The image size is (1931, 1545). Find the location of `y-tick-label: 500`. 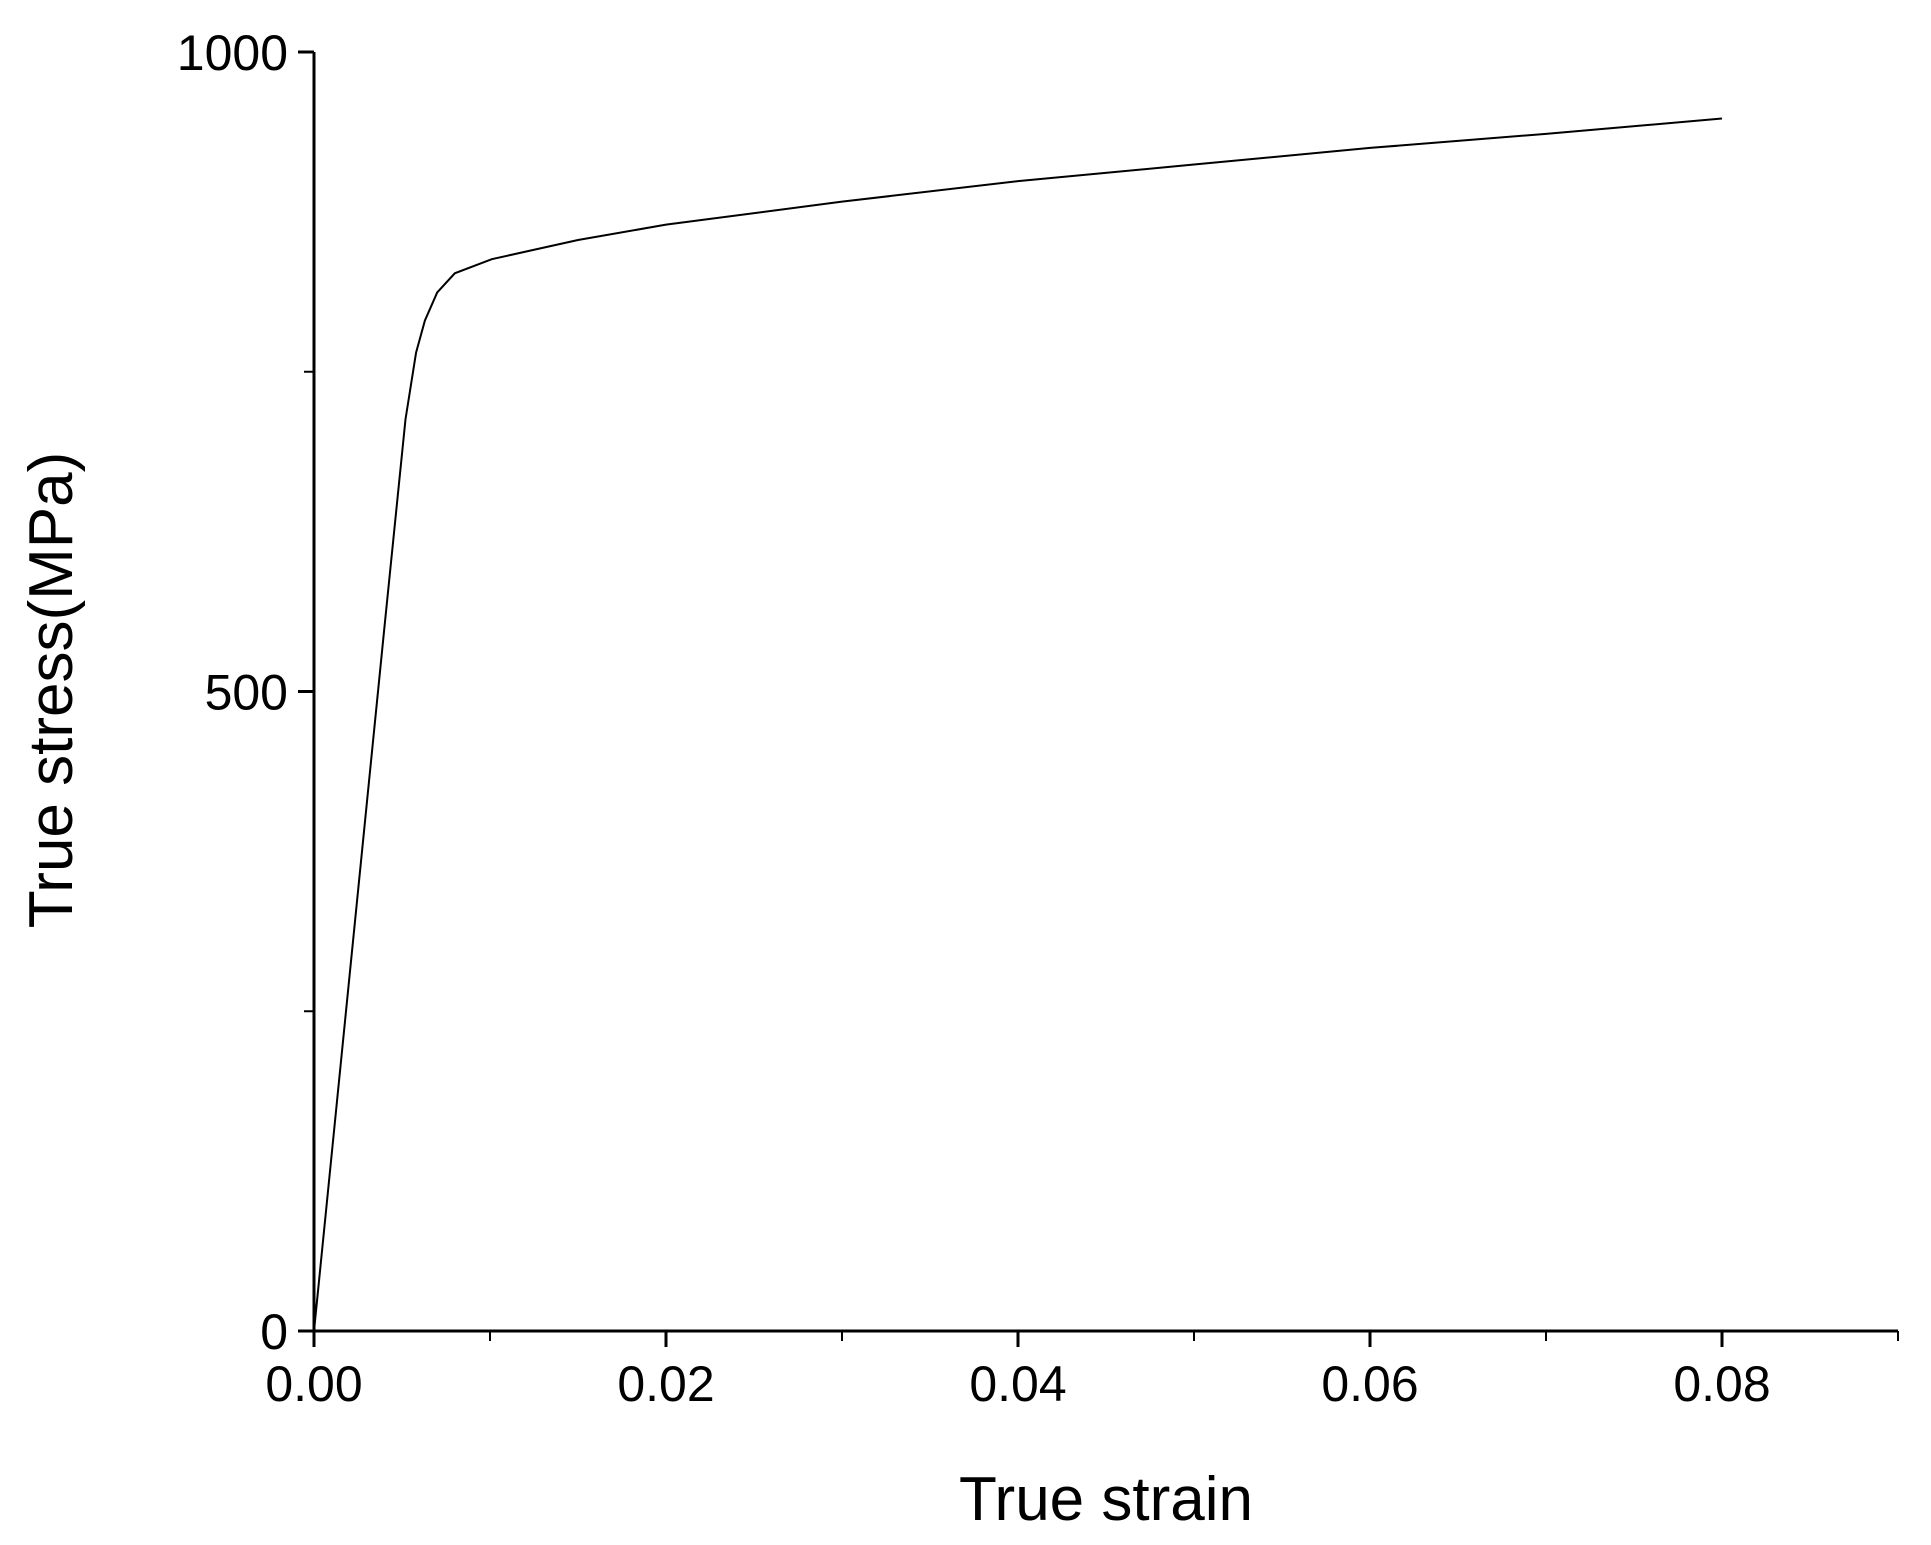

y-tick-label: 500 is located at coordinates (246, 693).